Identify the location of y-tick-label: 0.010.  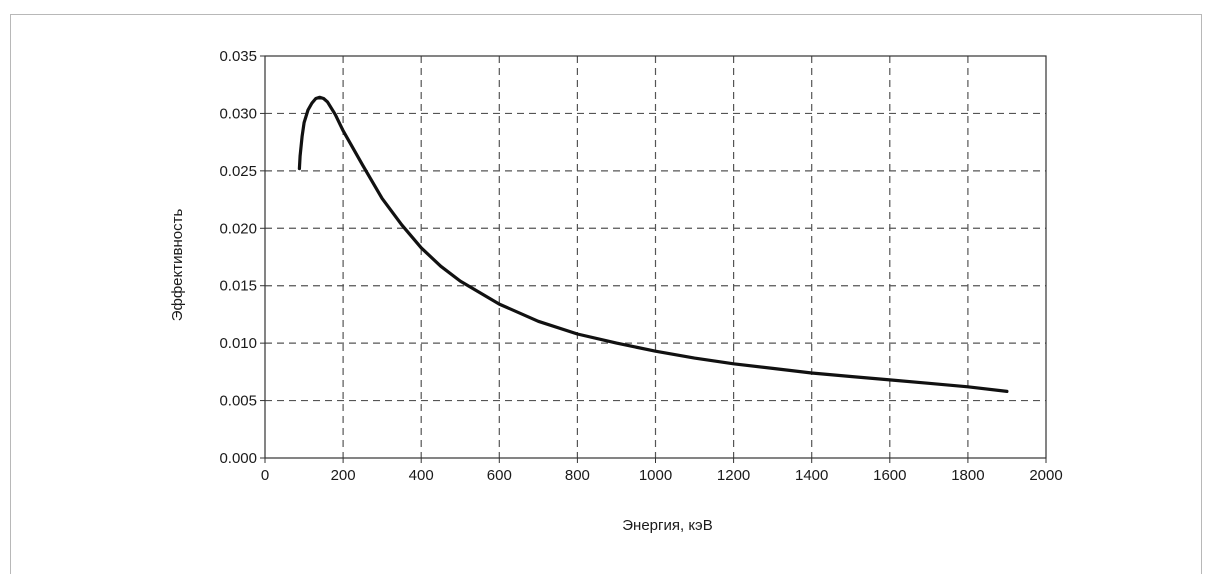
(238, 343).